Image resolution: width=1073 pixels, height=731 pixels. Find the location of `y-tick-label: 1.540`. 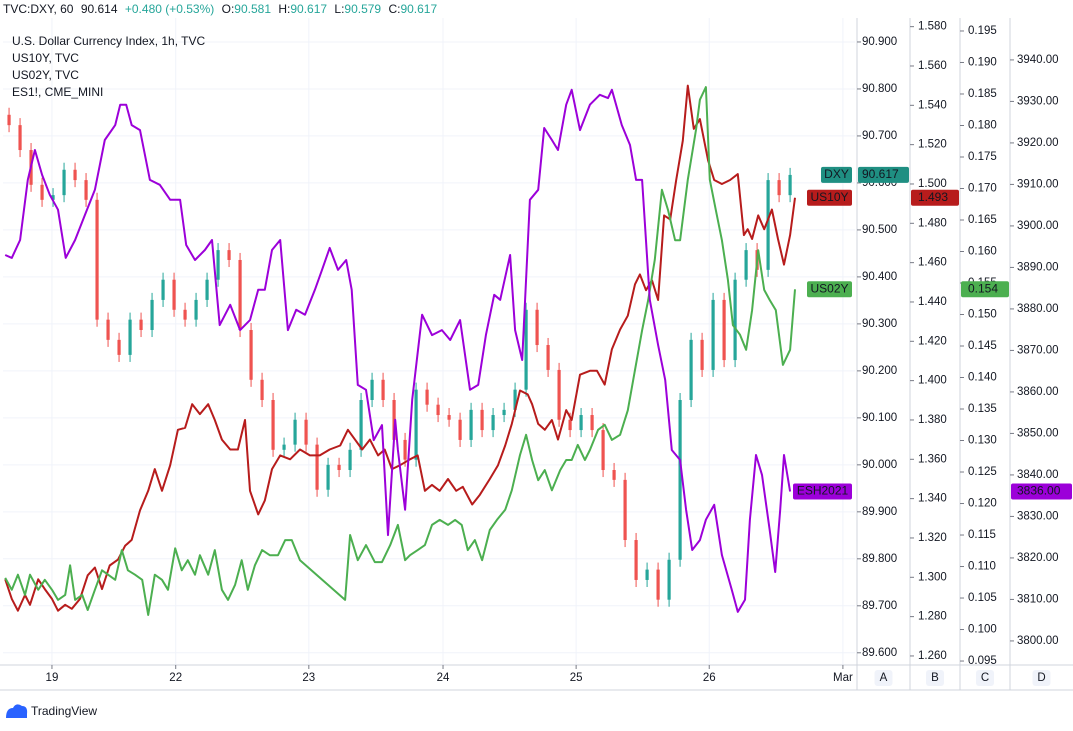

y-tick-label: 1.540 is located at coordinates (932, 105).